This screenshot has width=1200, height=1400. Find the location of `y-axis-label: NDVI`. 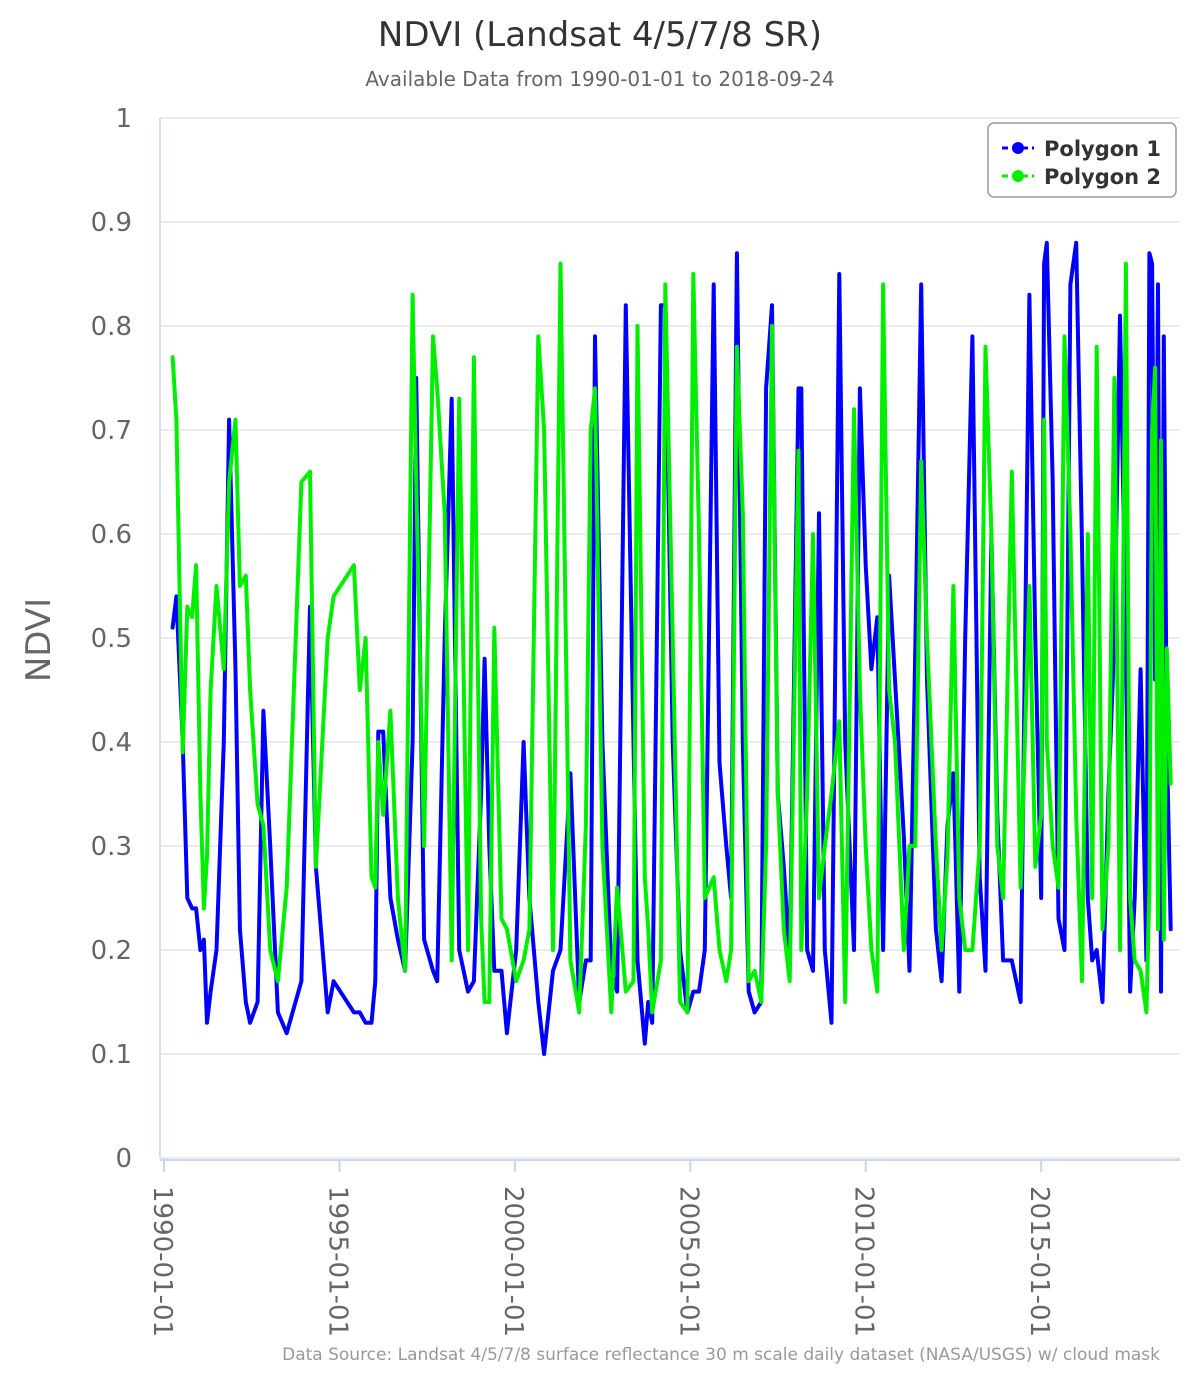

y-axis-label: NDVI is located at coordinates (39, 640).